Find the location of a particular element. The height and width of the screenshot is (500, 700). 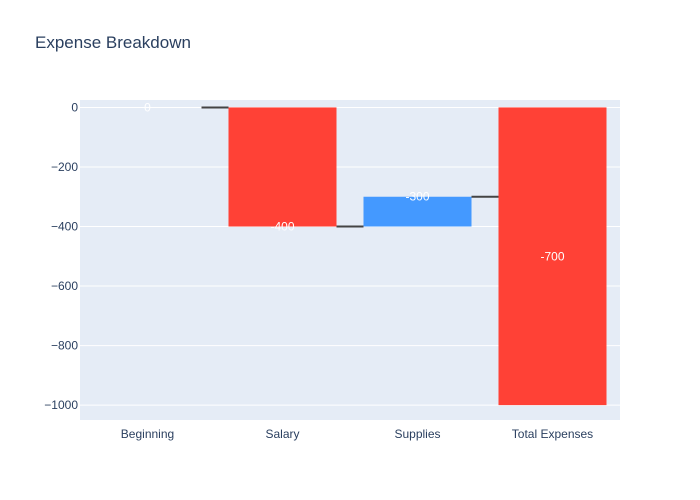

y-tick-label: −600 is located at coordinates (64, 286).